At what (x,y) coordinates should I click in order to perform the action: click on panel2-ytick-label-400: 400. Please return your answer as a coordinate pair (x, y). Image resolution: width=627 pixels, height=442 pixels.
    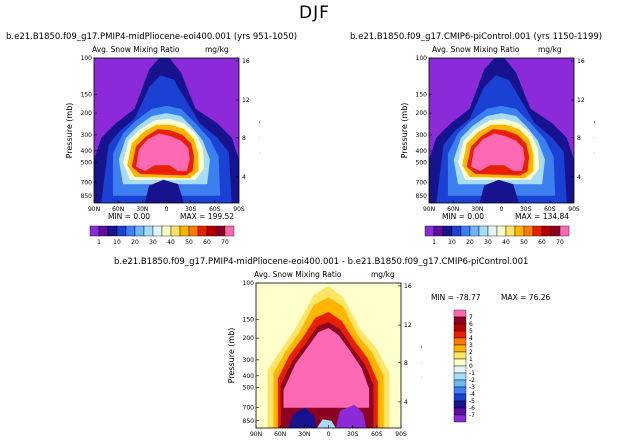
    Looking at the image, I should click on (422, 151).